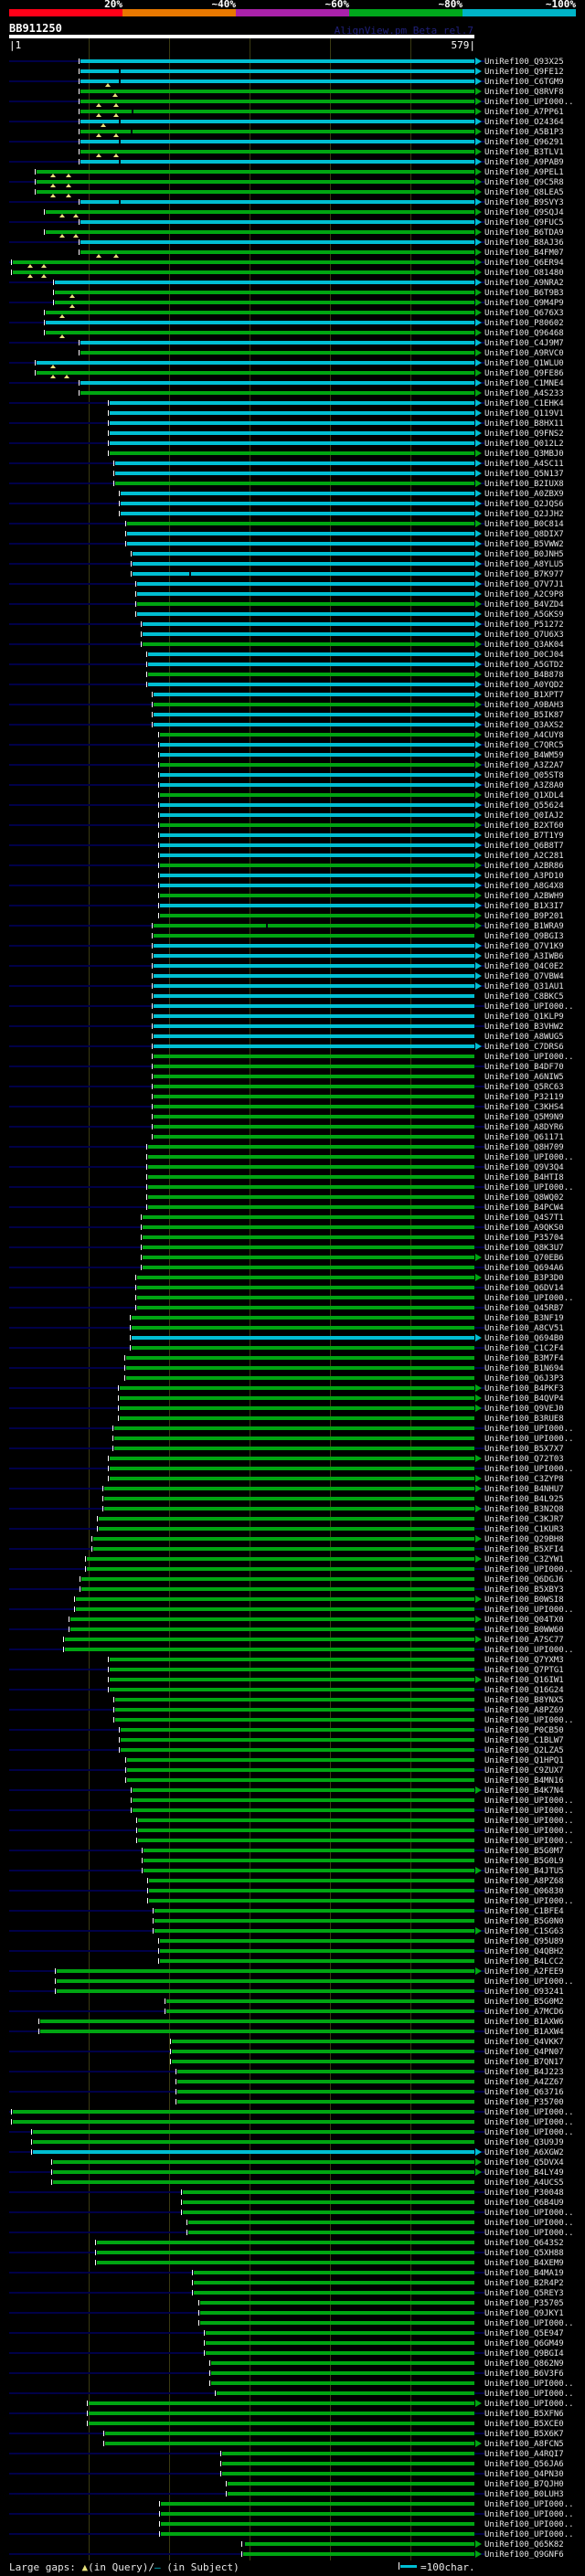 The image size is (585, 2576). I want to click on hit-label: UniRef100_Q9JKY1, so click(524, 2313).